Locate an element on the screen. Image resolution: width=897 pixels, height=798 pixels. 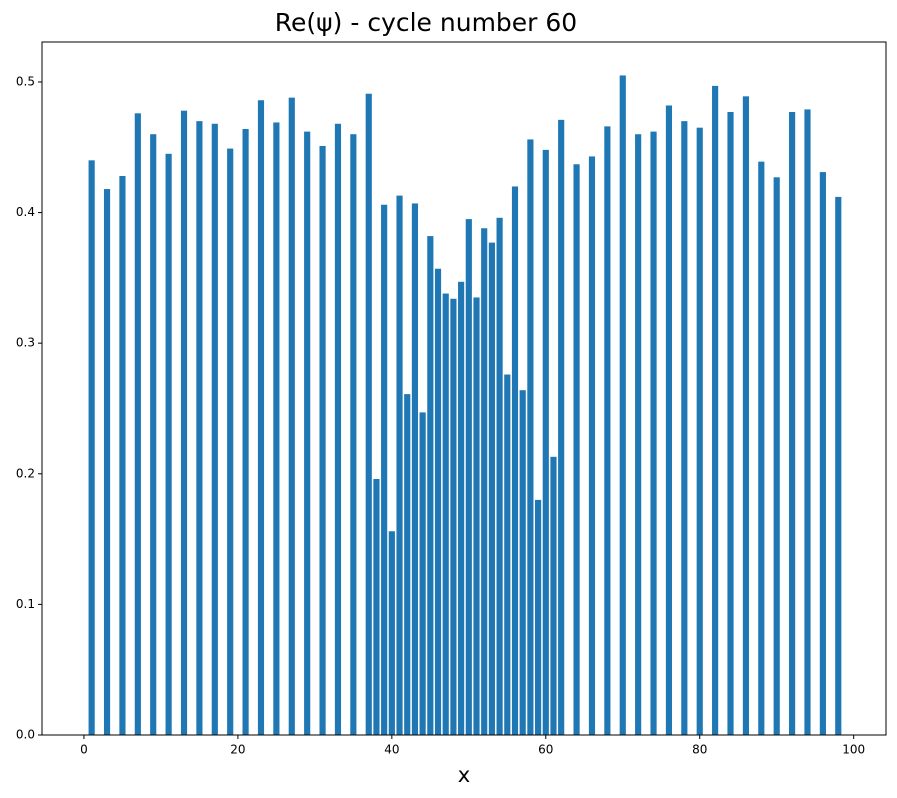
x-tick-label: 60 is located at coordinates (545, 750).